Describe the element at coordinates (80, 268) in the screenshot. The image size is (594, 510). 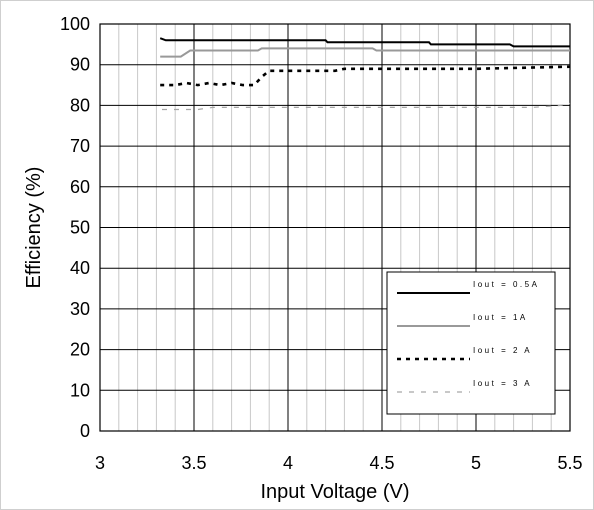
I see `y-tick-label: 40` at that location.